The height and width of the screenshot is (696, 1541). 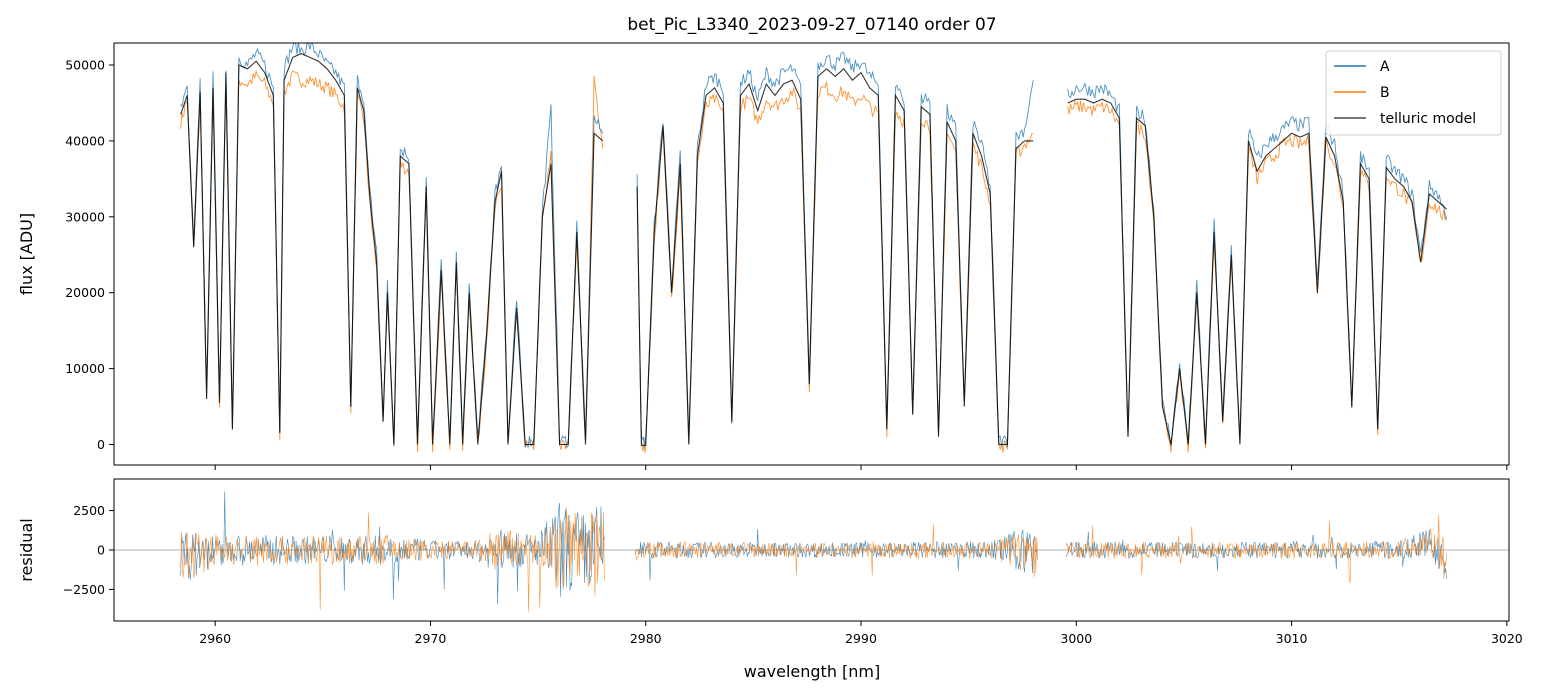 What do you see at coordinates (1385, 67) in the screenshot?
I see `legend-label-A: A` at bounding box center [1385, 67].